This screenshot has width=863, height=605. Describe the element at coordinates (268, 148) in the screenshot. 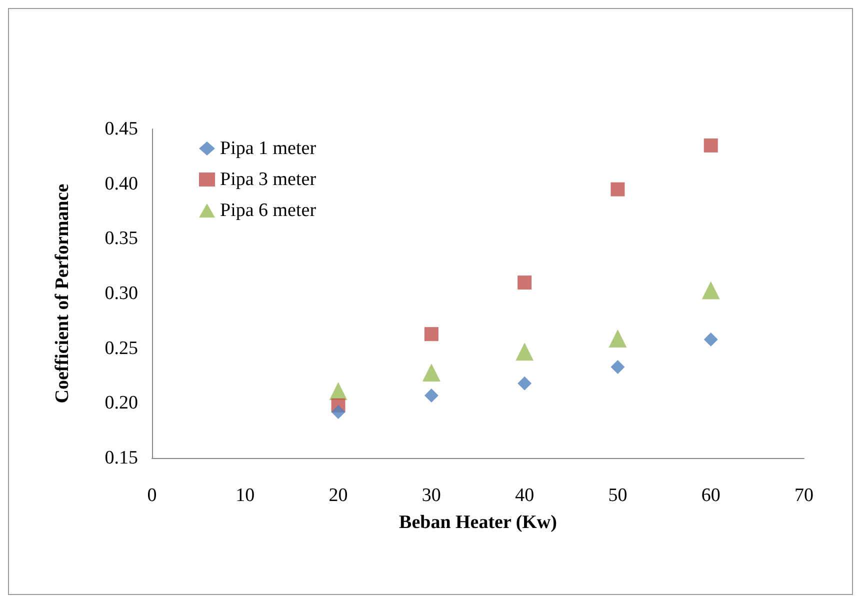

I see `legend-label: Pipa 1 meter` at that location.